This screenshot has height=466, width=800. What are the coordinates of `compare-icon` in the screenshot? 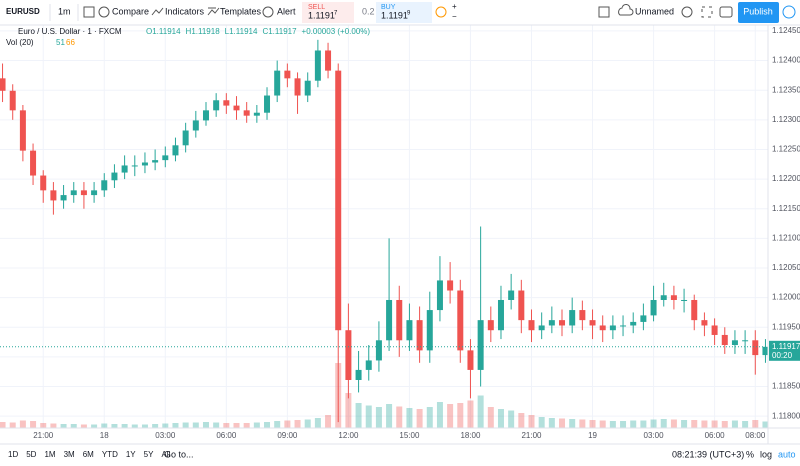 It's located at (104, 12).